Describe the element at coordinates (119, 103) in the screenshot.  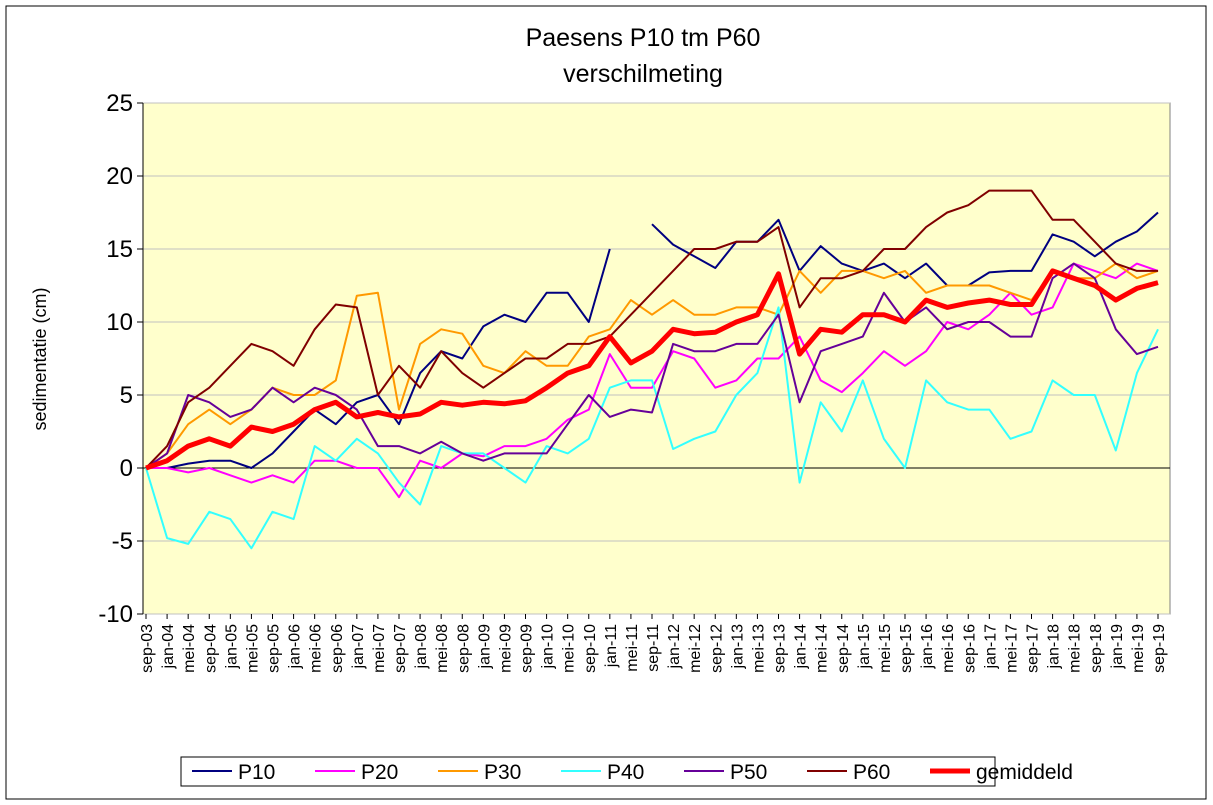
I see `y-tick-label: 25` at that location.